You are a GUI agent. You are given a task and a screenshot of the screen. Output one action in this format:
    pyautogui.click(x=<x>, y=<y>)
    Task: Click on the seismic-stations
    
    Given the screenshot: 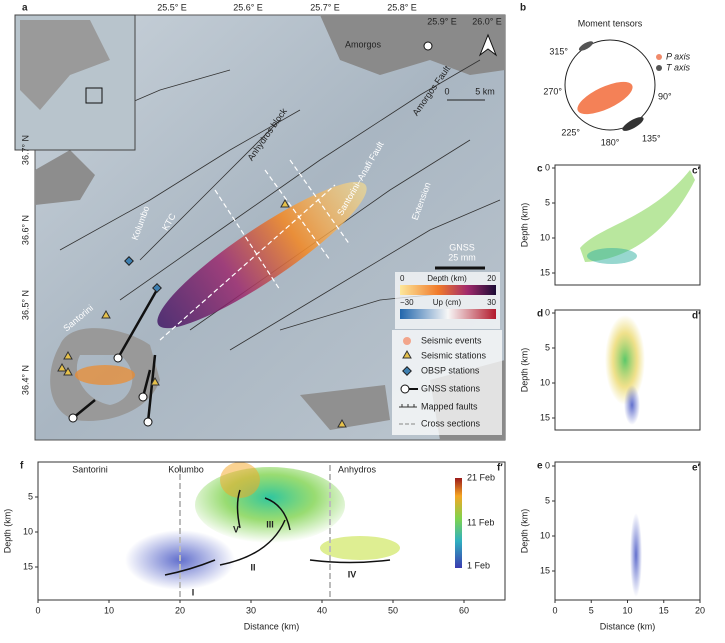 What is the action you would take?
    pyautogui.click(x=202, y=313)
    